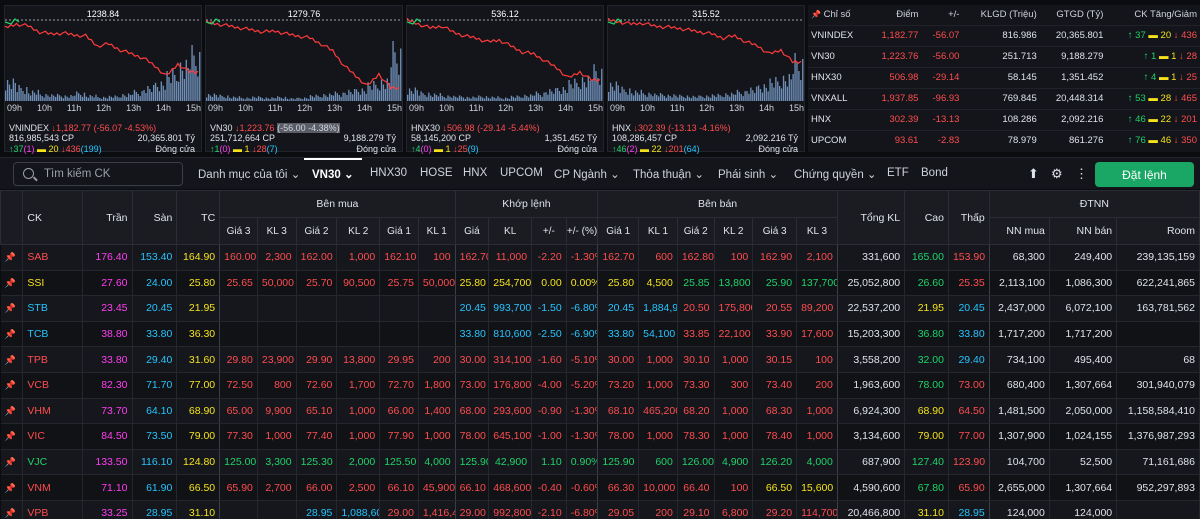 The height and width of the screenshot is (519, 1200). I want to click on tab-hnx: HNX, so click(475, 173).